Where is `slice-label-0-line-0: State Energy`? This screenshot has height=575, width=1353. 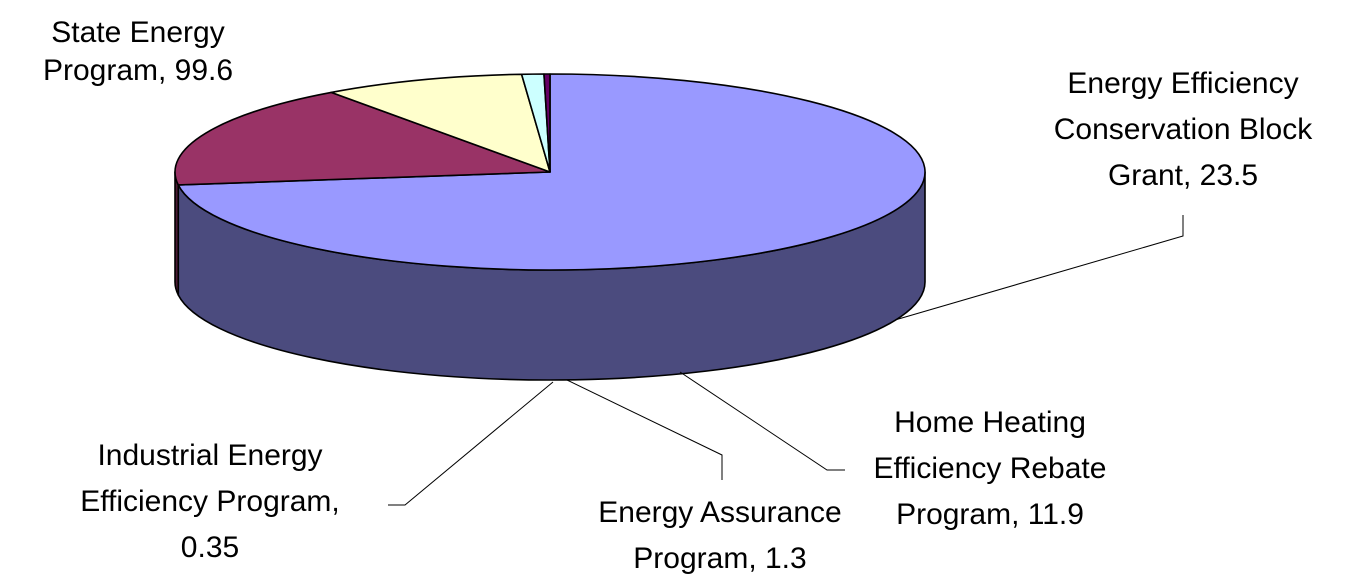 slice-label-0-line-0: State Energy is located at coordinates (137, 32).